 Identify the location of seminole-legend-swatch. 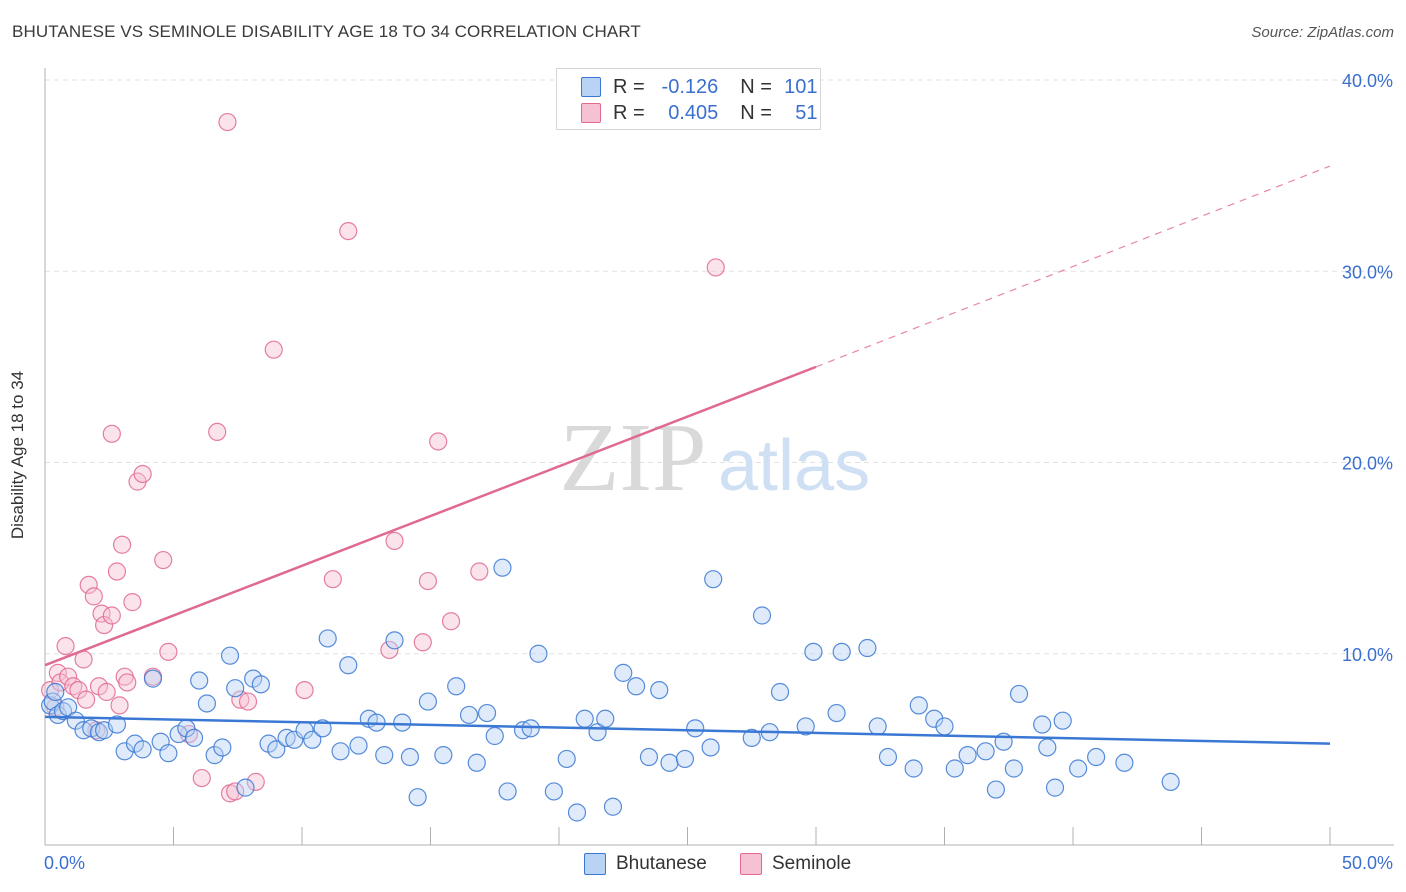
(751, 864).